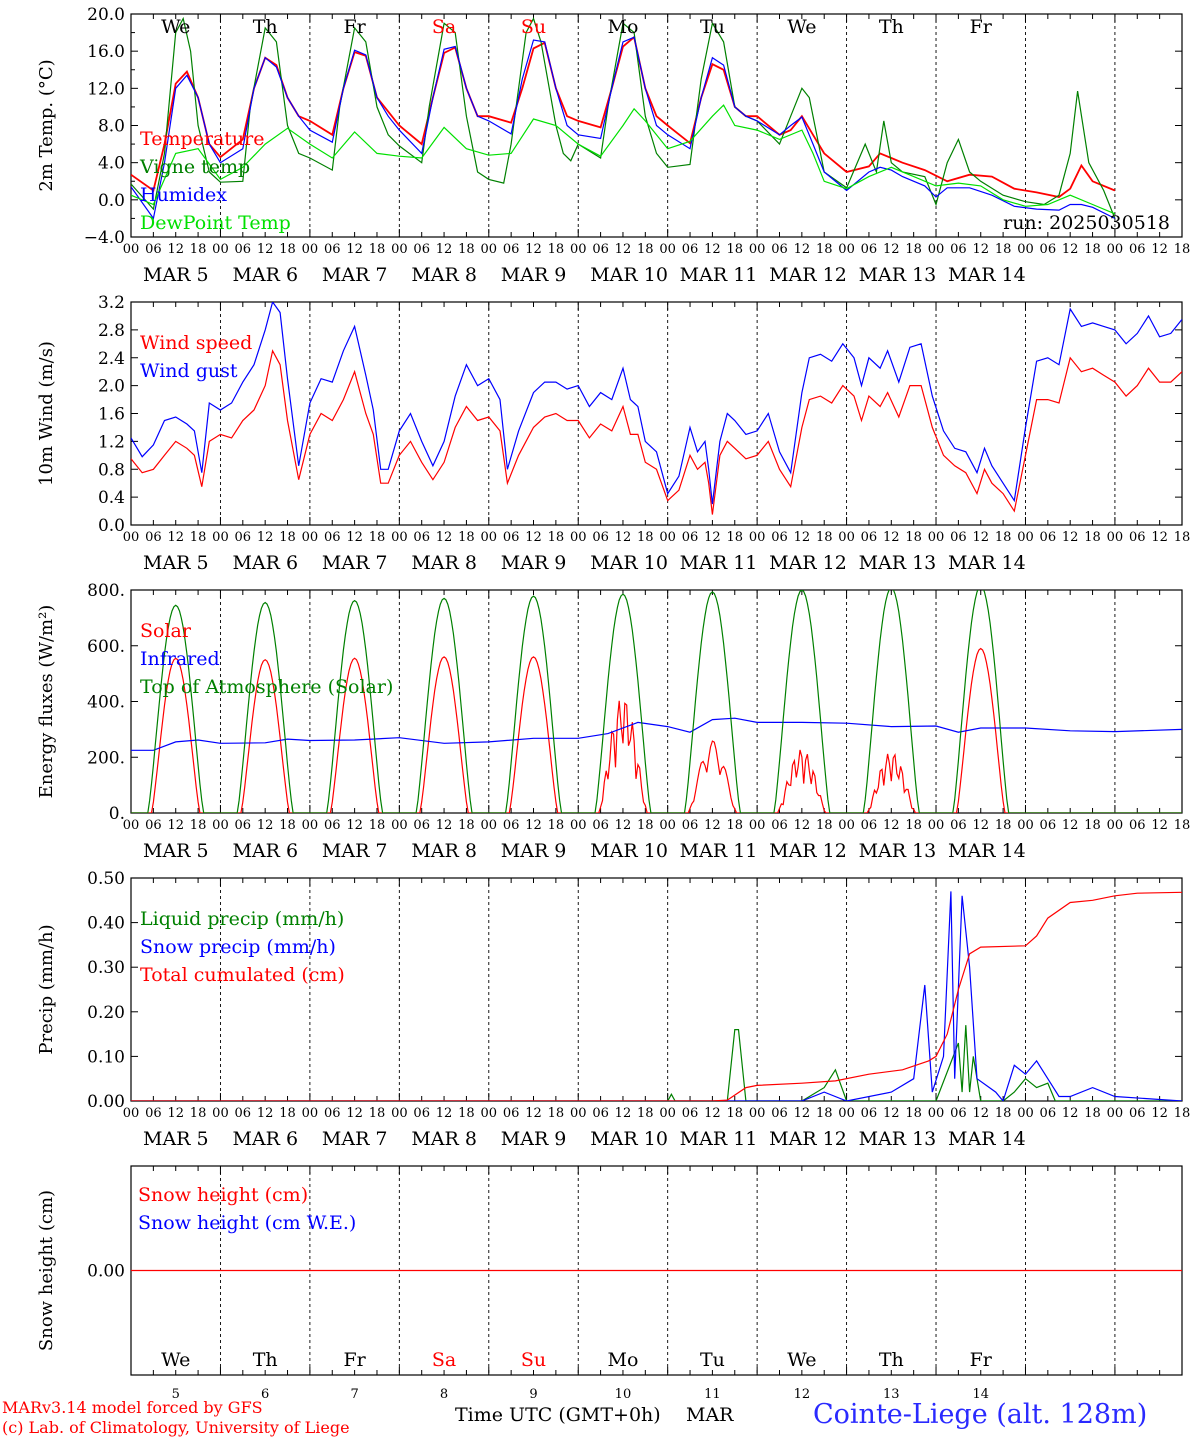 Image resolution: width=1194 pixels, height=1440 pixels. What do you see at coordinates (106, 703) in the screenshot?
I see `y-tick-label: 400.` at bounding box center [106, 703].